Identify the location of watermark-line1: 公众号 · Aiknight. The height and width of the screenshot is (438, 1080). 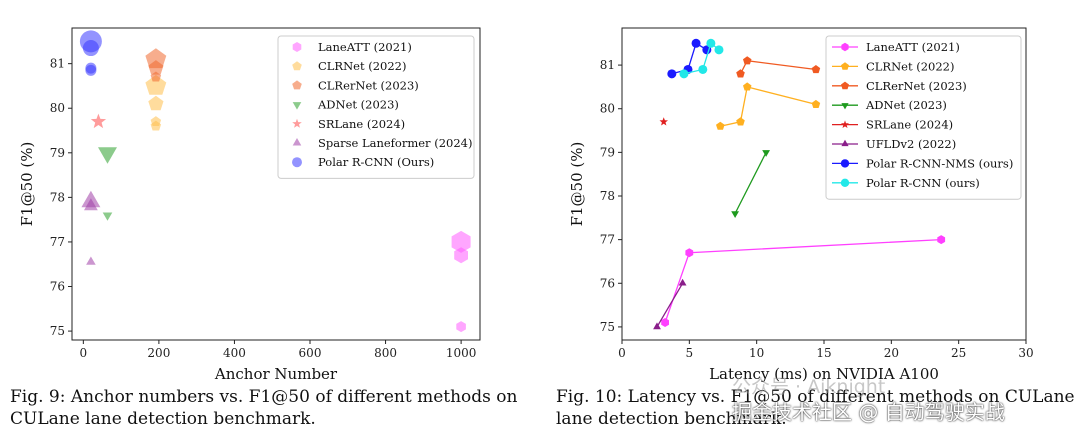
(809, 387).